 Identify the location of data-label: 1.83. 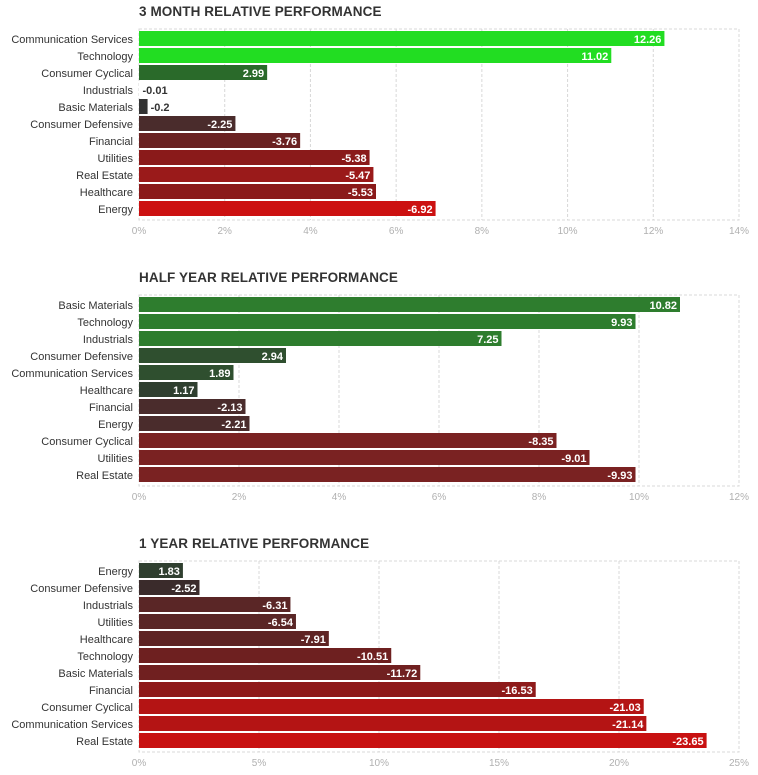
(168, 572).